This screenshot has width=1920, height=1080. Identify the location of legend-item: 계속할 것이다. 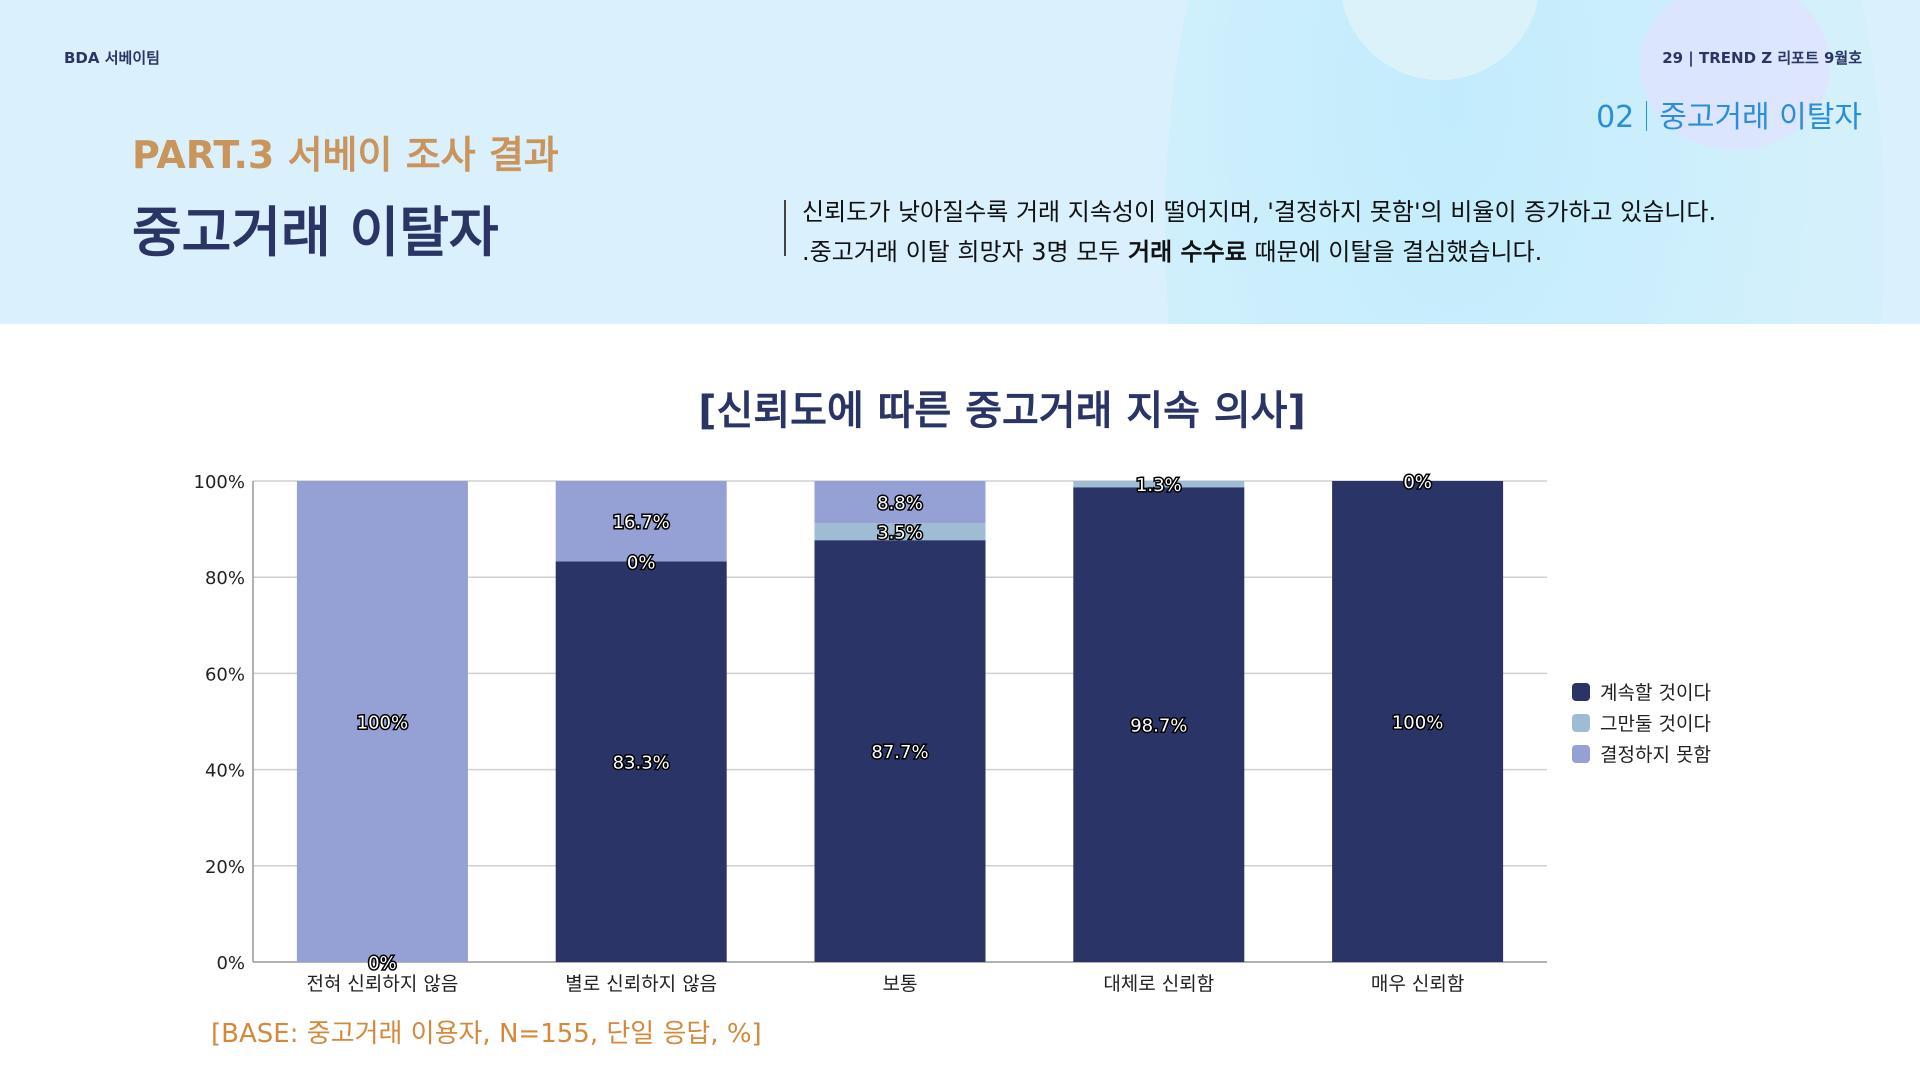
(1641, 691).